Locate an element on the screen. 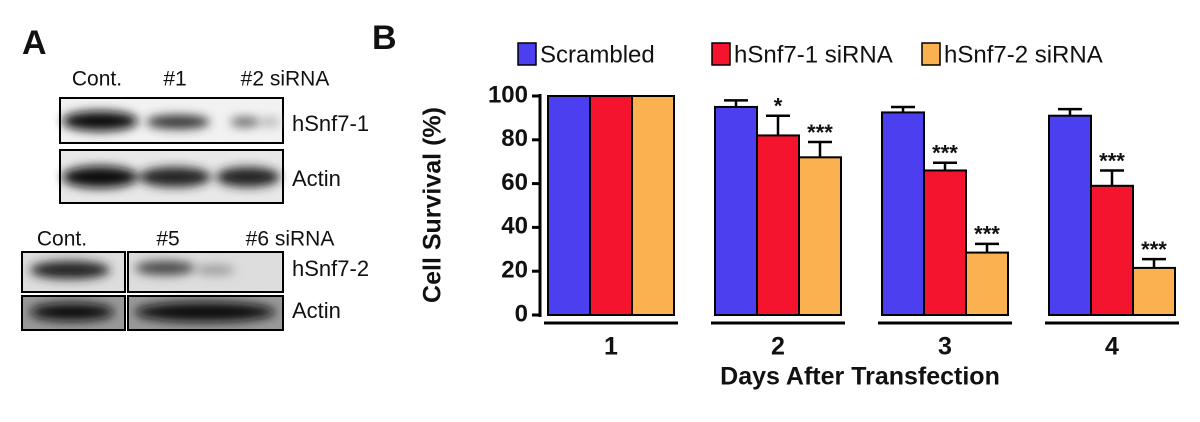 This screenshot has width=1200, height=422. y-tick-label: 40 is located at coordinates (514, 226).